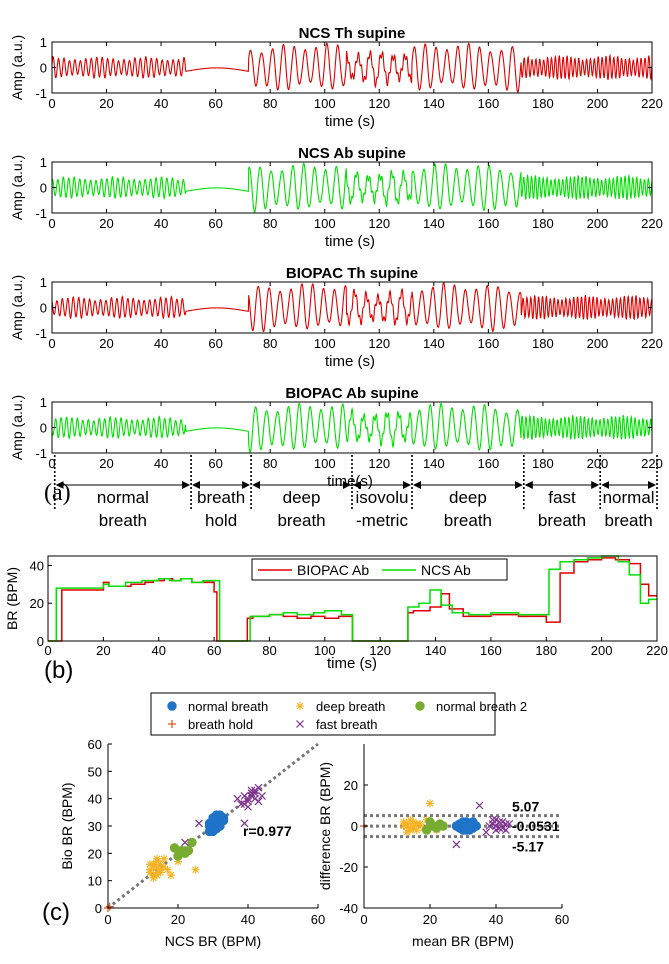 This screenshot has width=669, height=964. What do you see at coordinates (525, 807) in the screenshot?
I see `reference-label: 5.07` at bounding box center [525, 807].